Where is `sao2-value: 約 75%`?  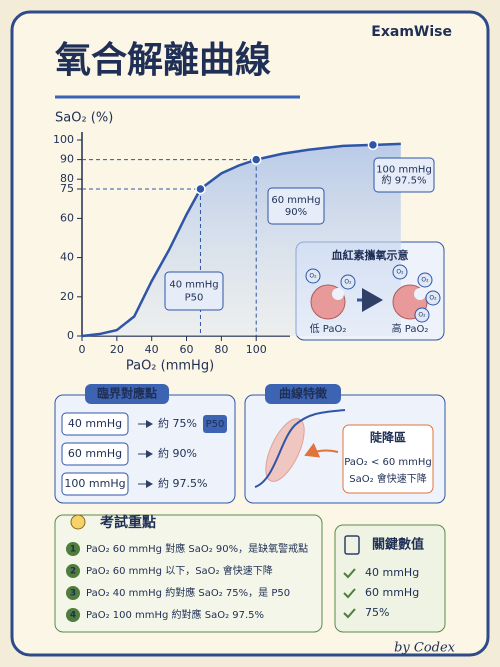 sao2-value: 約 75% is located at coordinates (177, 423).